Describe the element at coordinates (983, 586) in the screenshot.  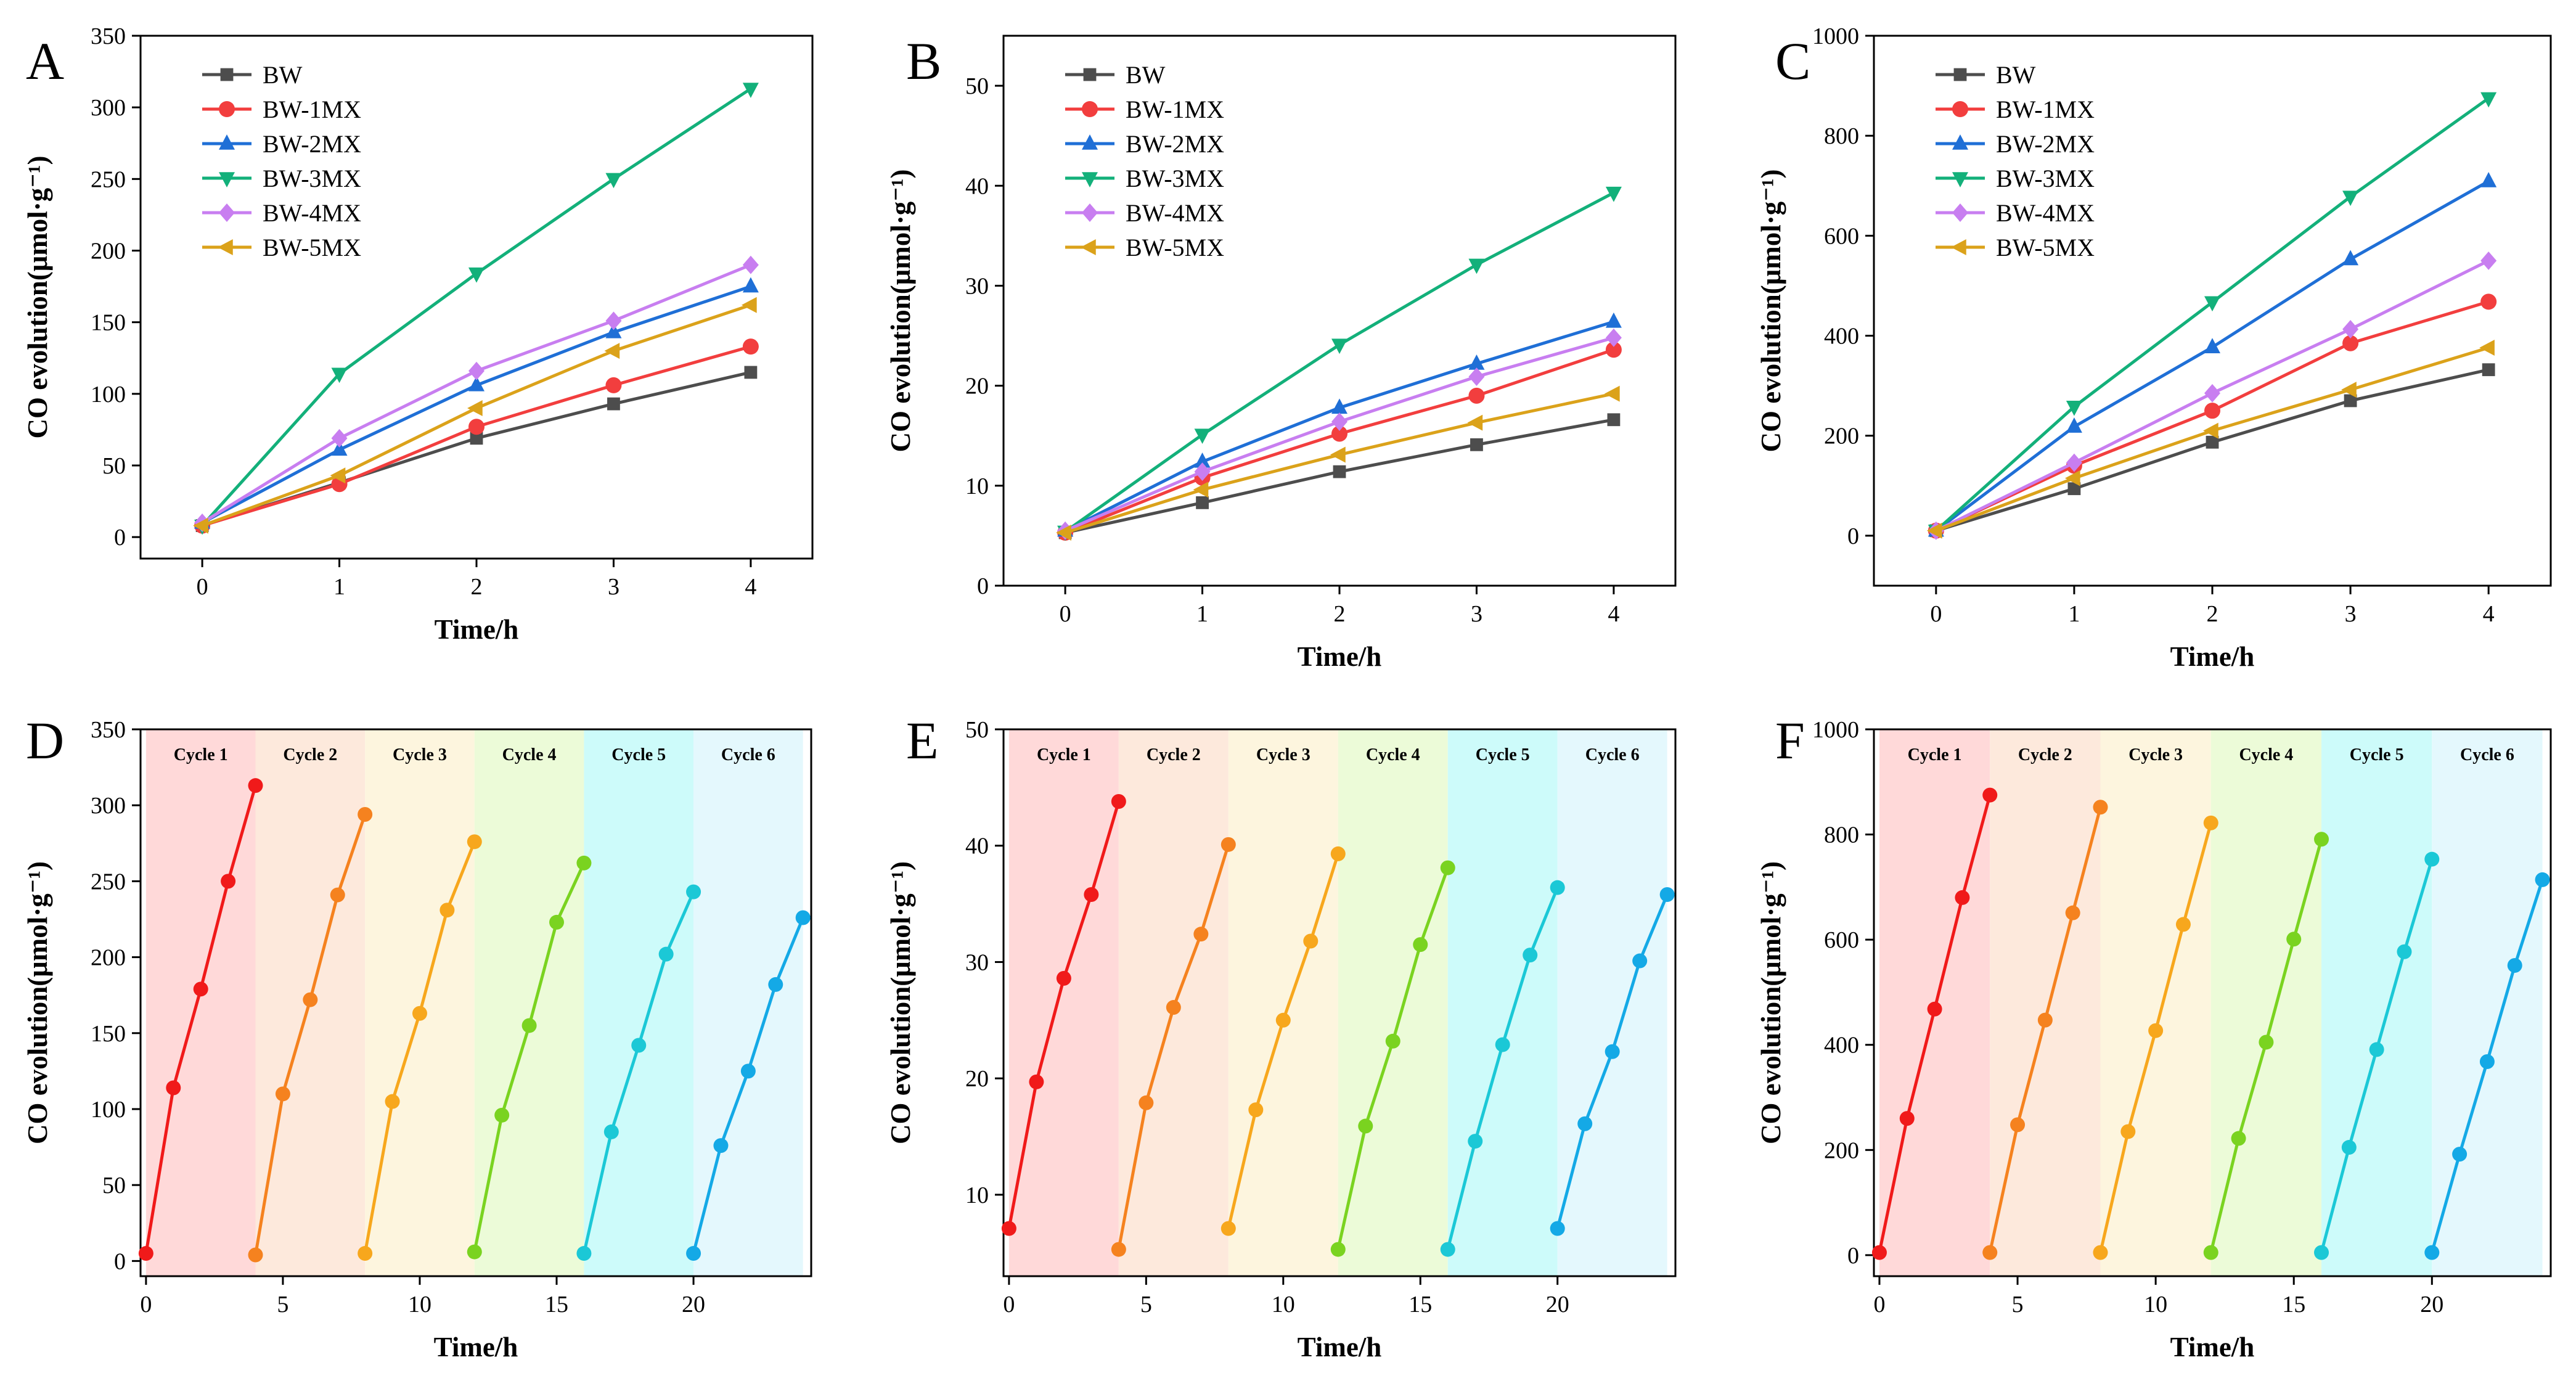
I see `y-tick-label: 0` at that location.